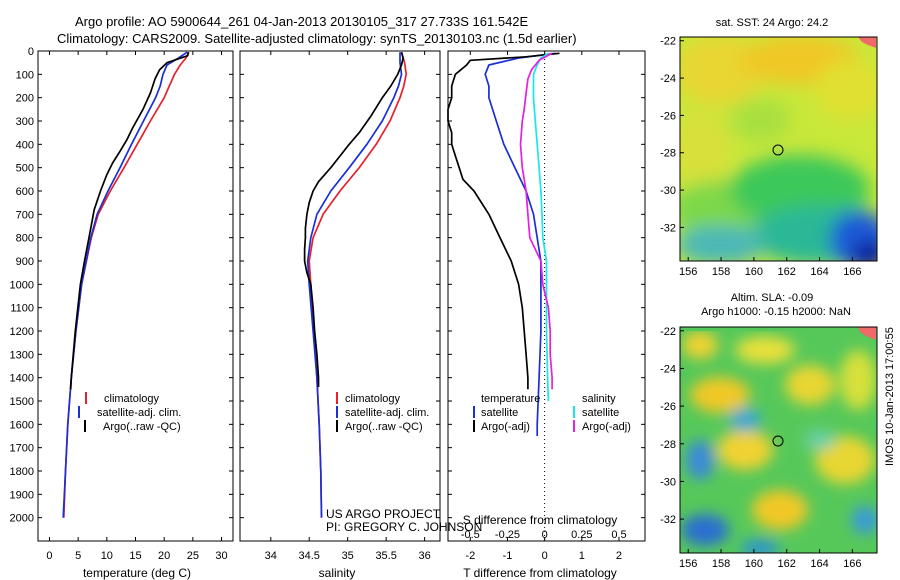  I want to click on series-line-satellite, so click(354, 285).